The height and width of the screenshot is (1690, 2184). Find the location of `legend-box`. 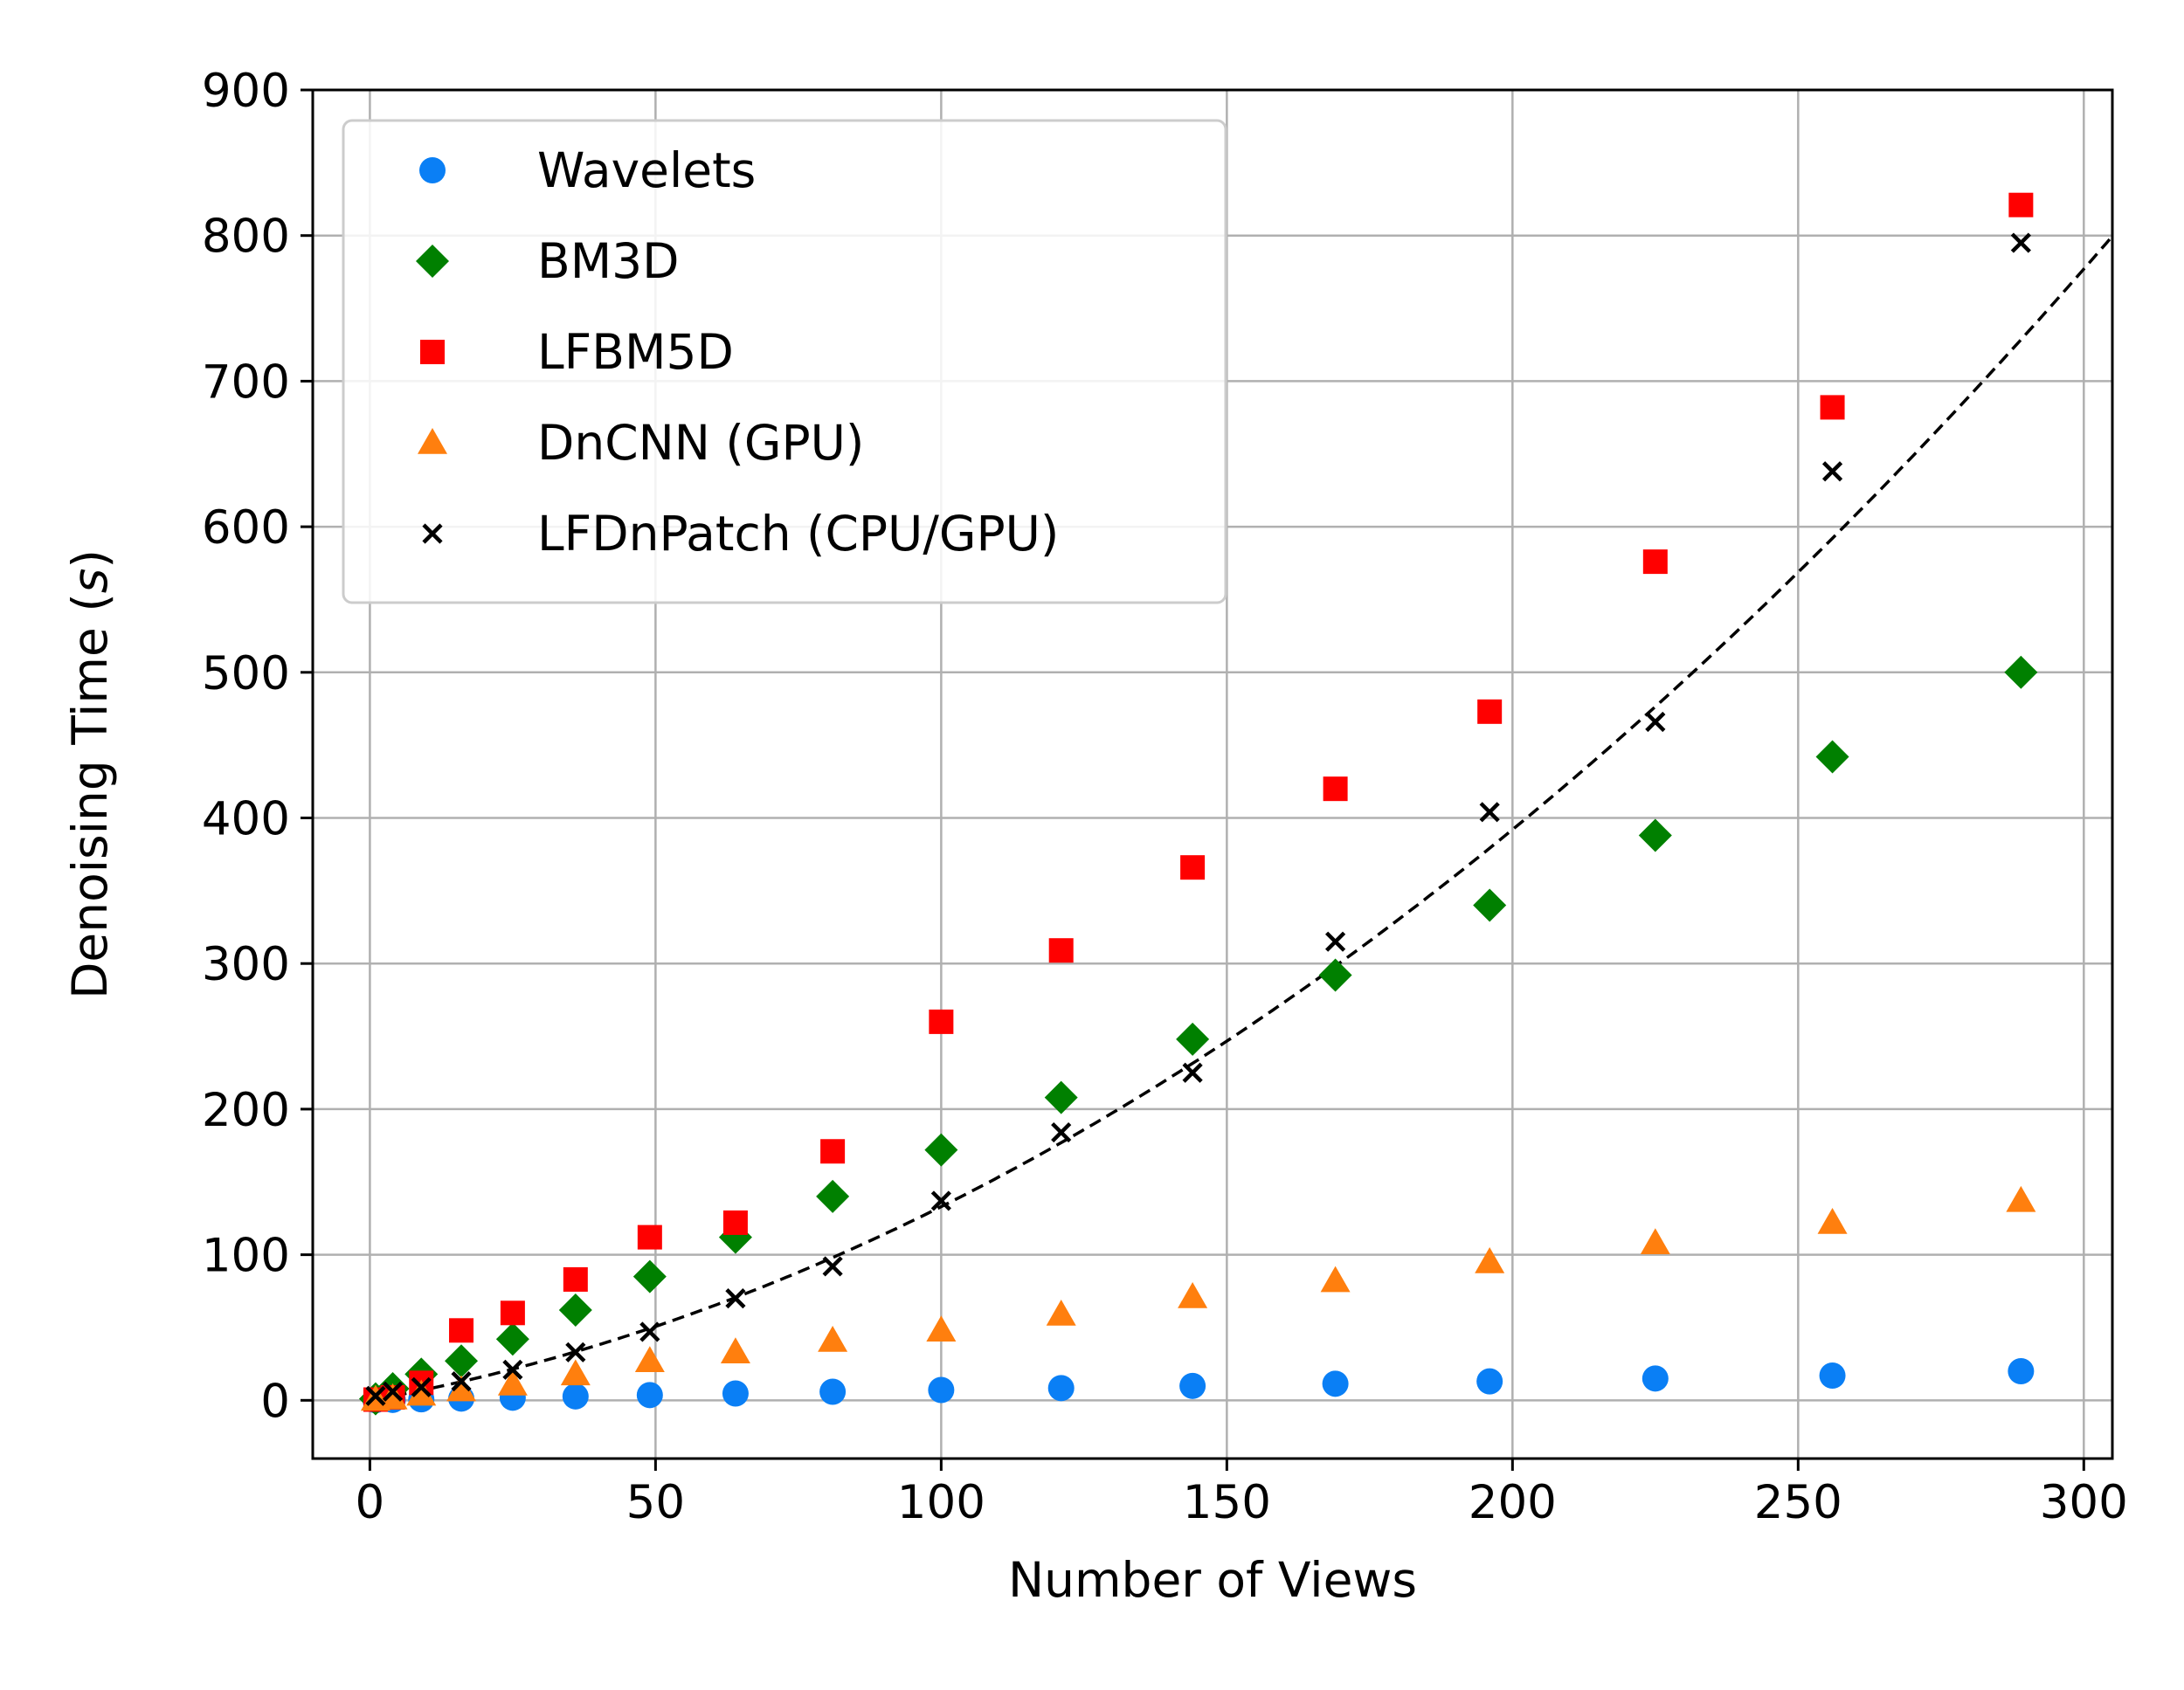

legend-box is located at coordinates (784, 361).